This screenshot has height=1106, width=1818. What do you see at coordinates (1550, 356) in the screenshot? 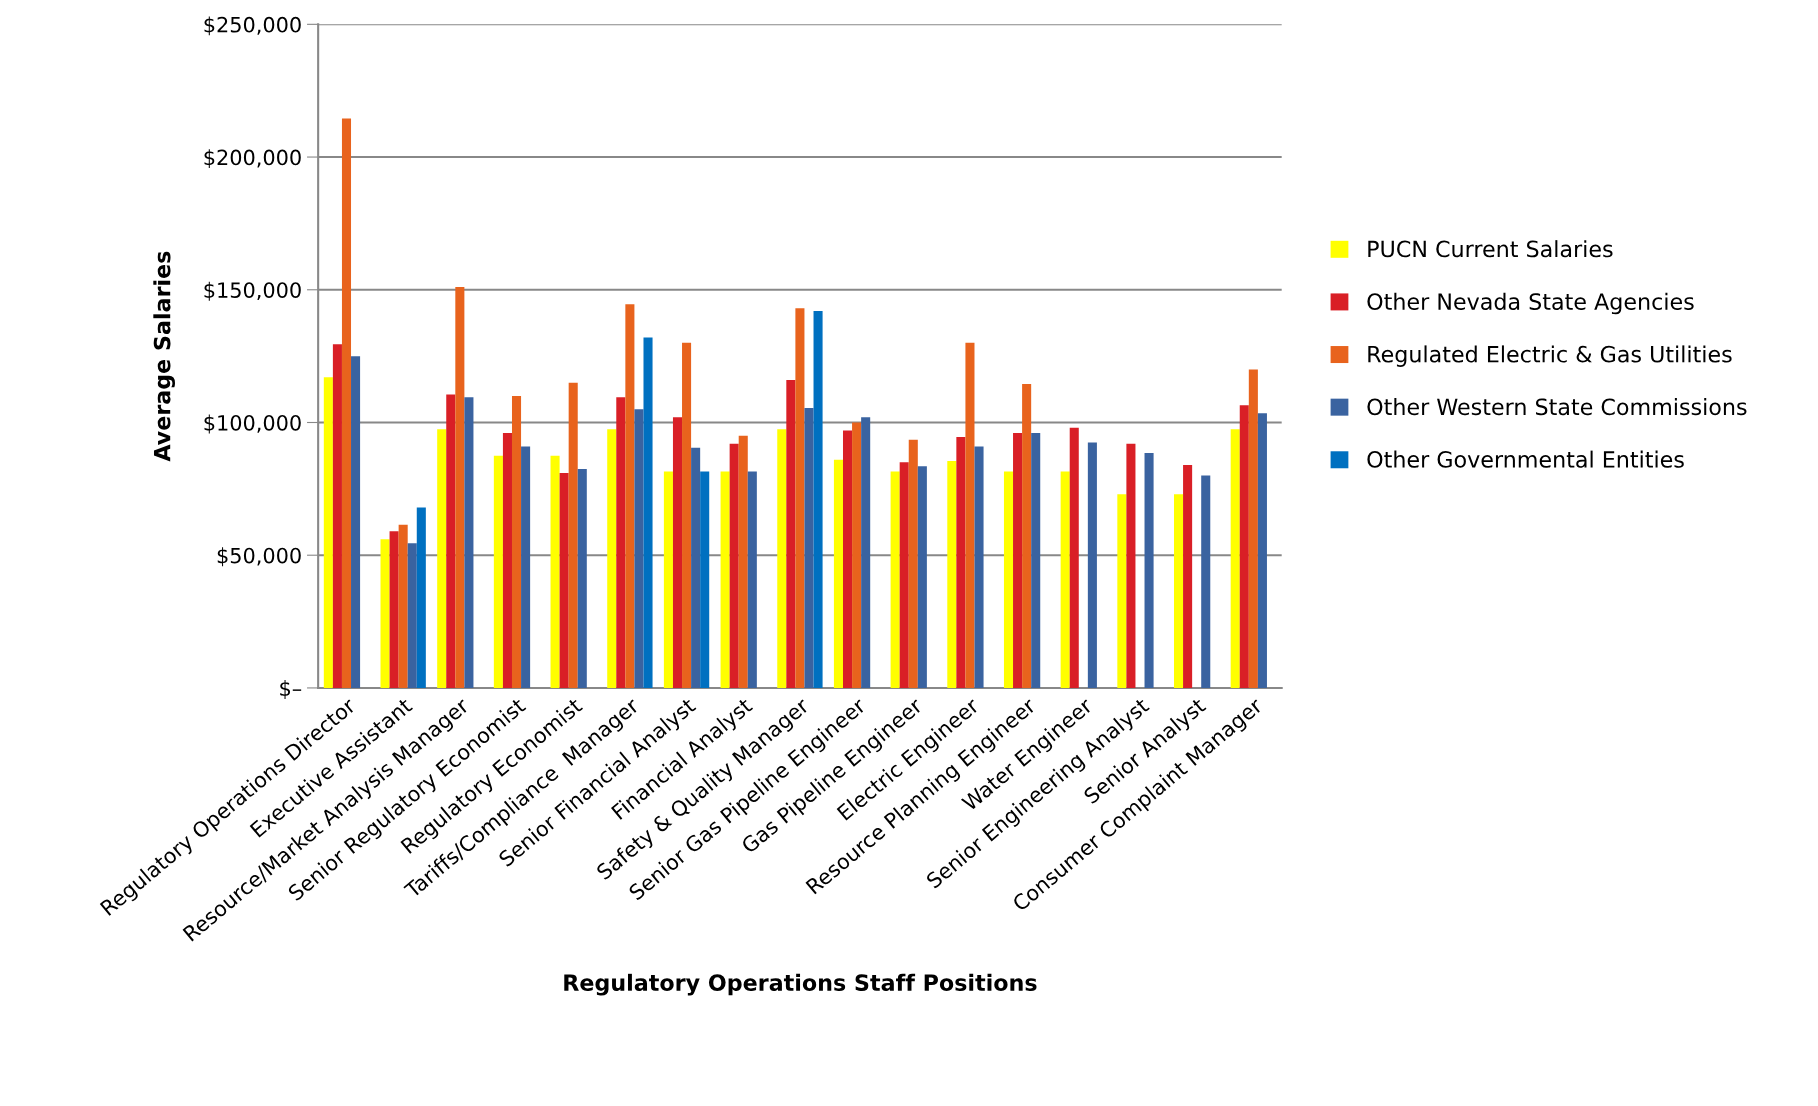
I see `legend-label: Regulated Electric & Gas Utilities` at bounding box center [1550, 356].